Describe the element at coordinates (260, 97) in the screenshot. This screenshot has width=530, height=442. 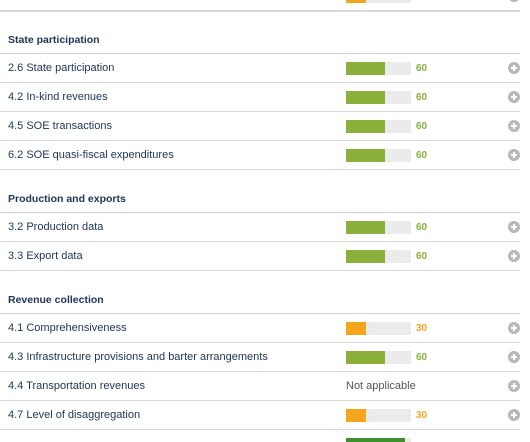
I see `table-row: 4.2 In-kind revenues 60` at that location.